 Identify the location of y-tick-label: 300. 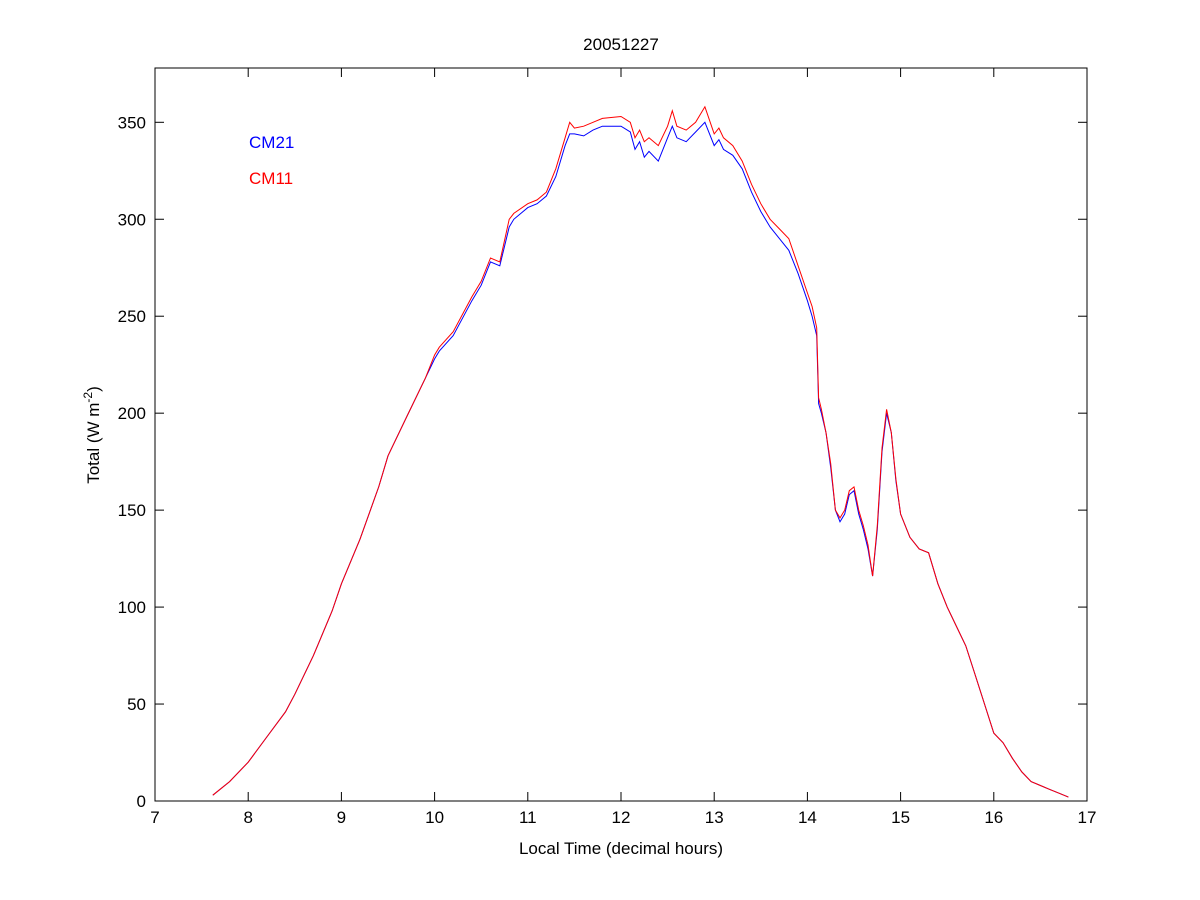
(132, 219).